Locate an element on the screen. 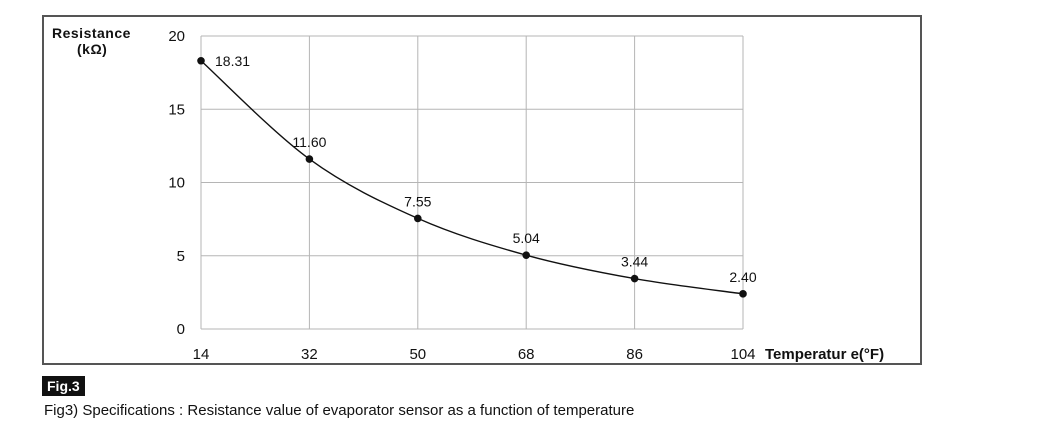  x-tick-label: 14 is located at coordinates (201, 354).